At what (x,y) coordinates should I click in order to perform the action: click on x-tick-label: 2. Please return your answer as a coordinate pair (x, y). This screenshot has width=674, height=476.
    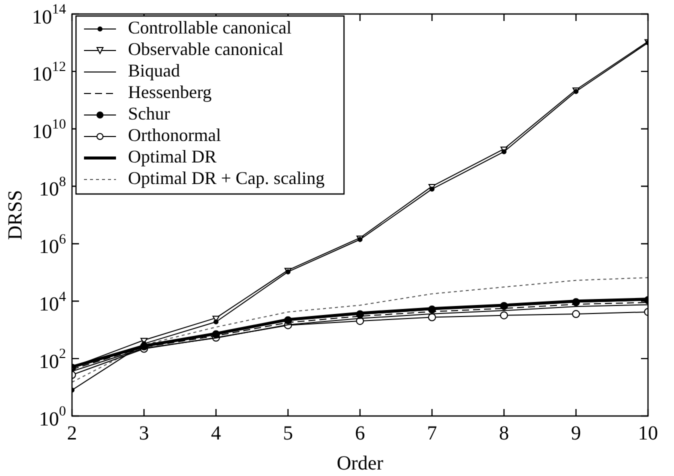
    Looking at the image, I should click on (72, 433).